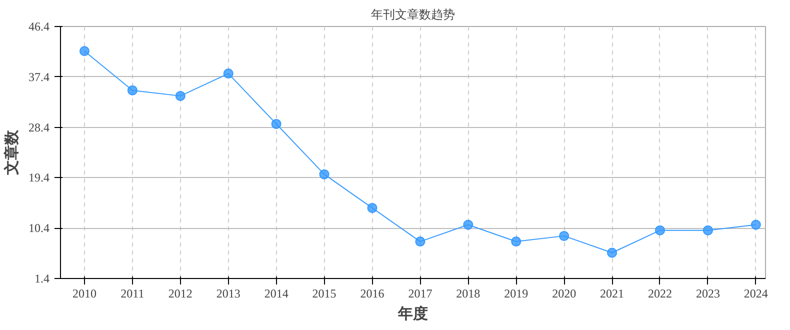 This screenshot has width=790, height=330. Describe the element at coordinates (39, 77) in the screenshot. I see `y-tick-label: 37.4` at that location.